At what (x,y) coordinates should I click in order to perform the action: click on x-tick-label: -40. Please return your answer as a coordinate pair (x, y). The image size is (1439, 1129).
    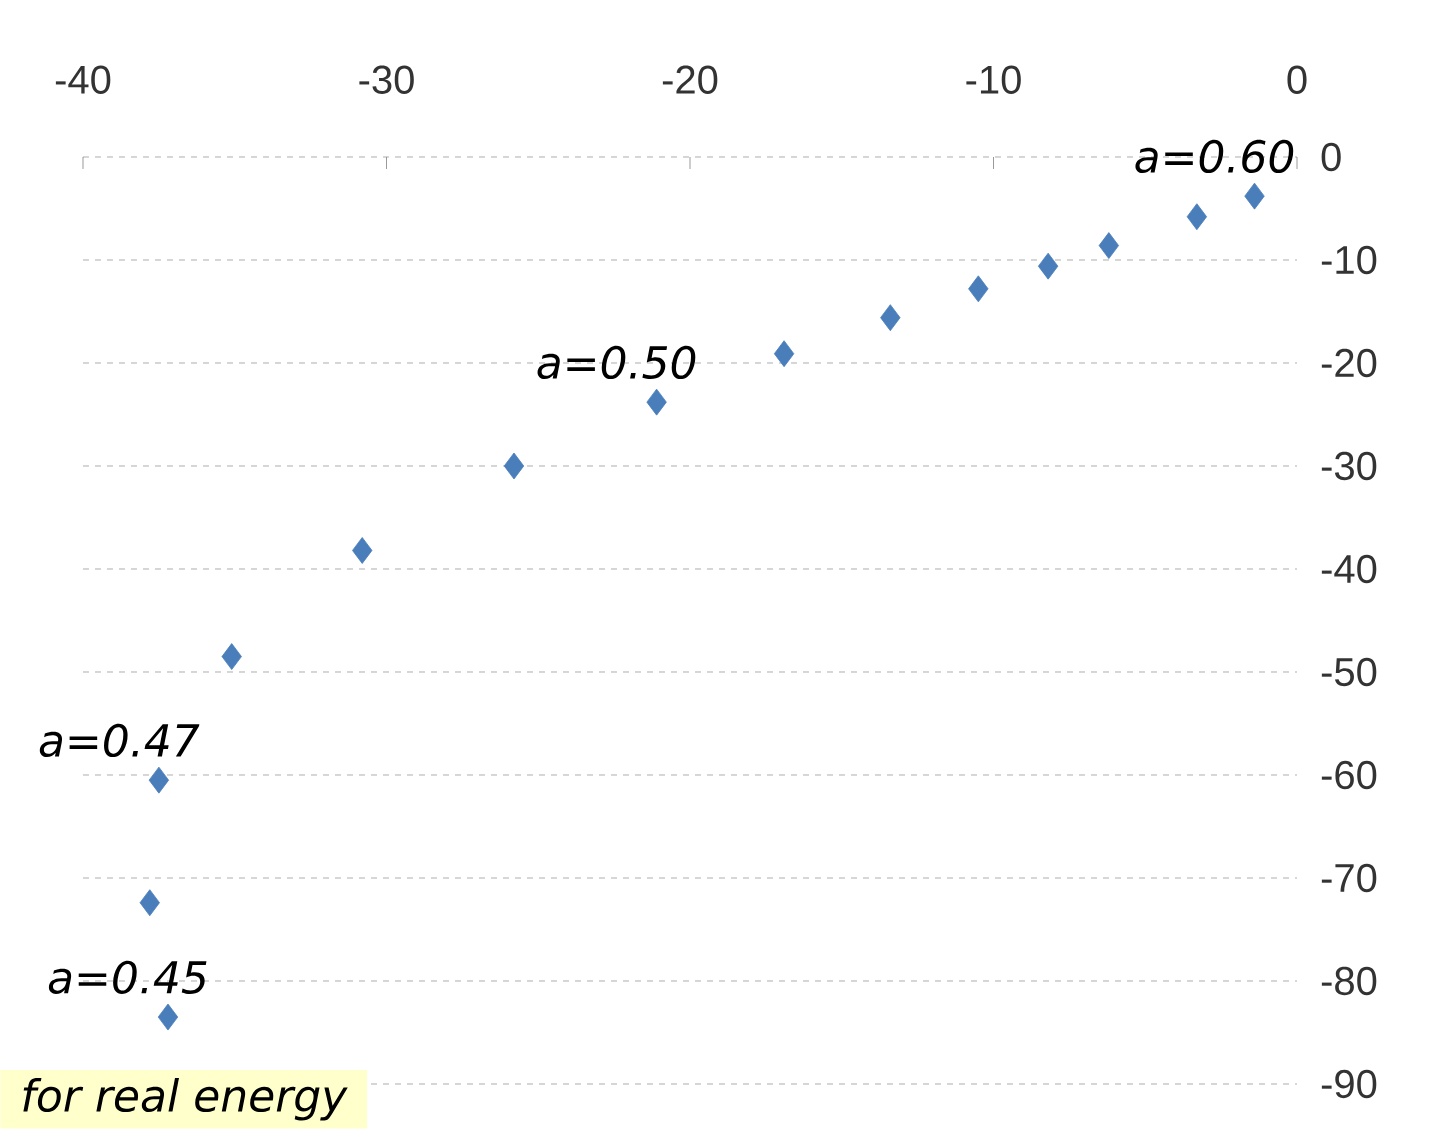
    Looking at the image, I should click on (83, 79).